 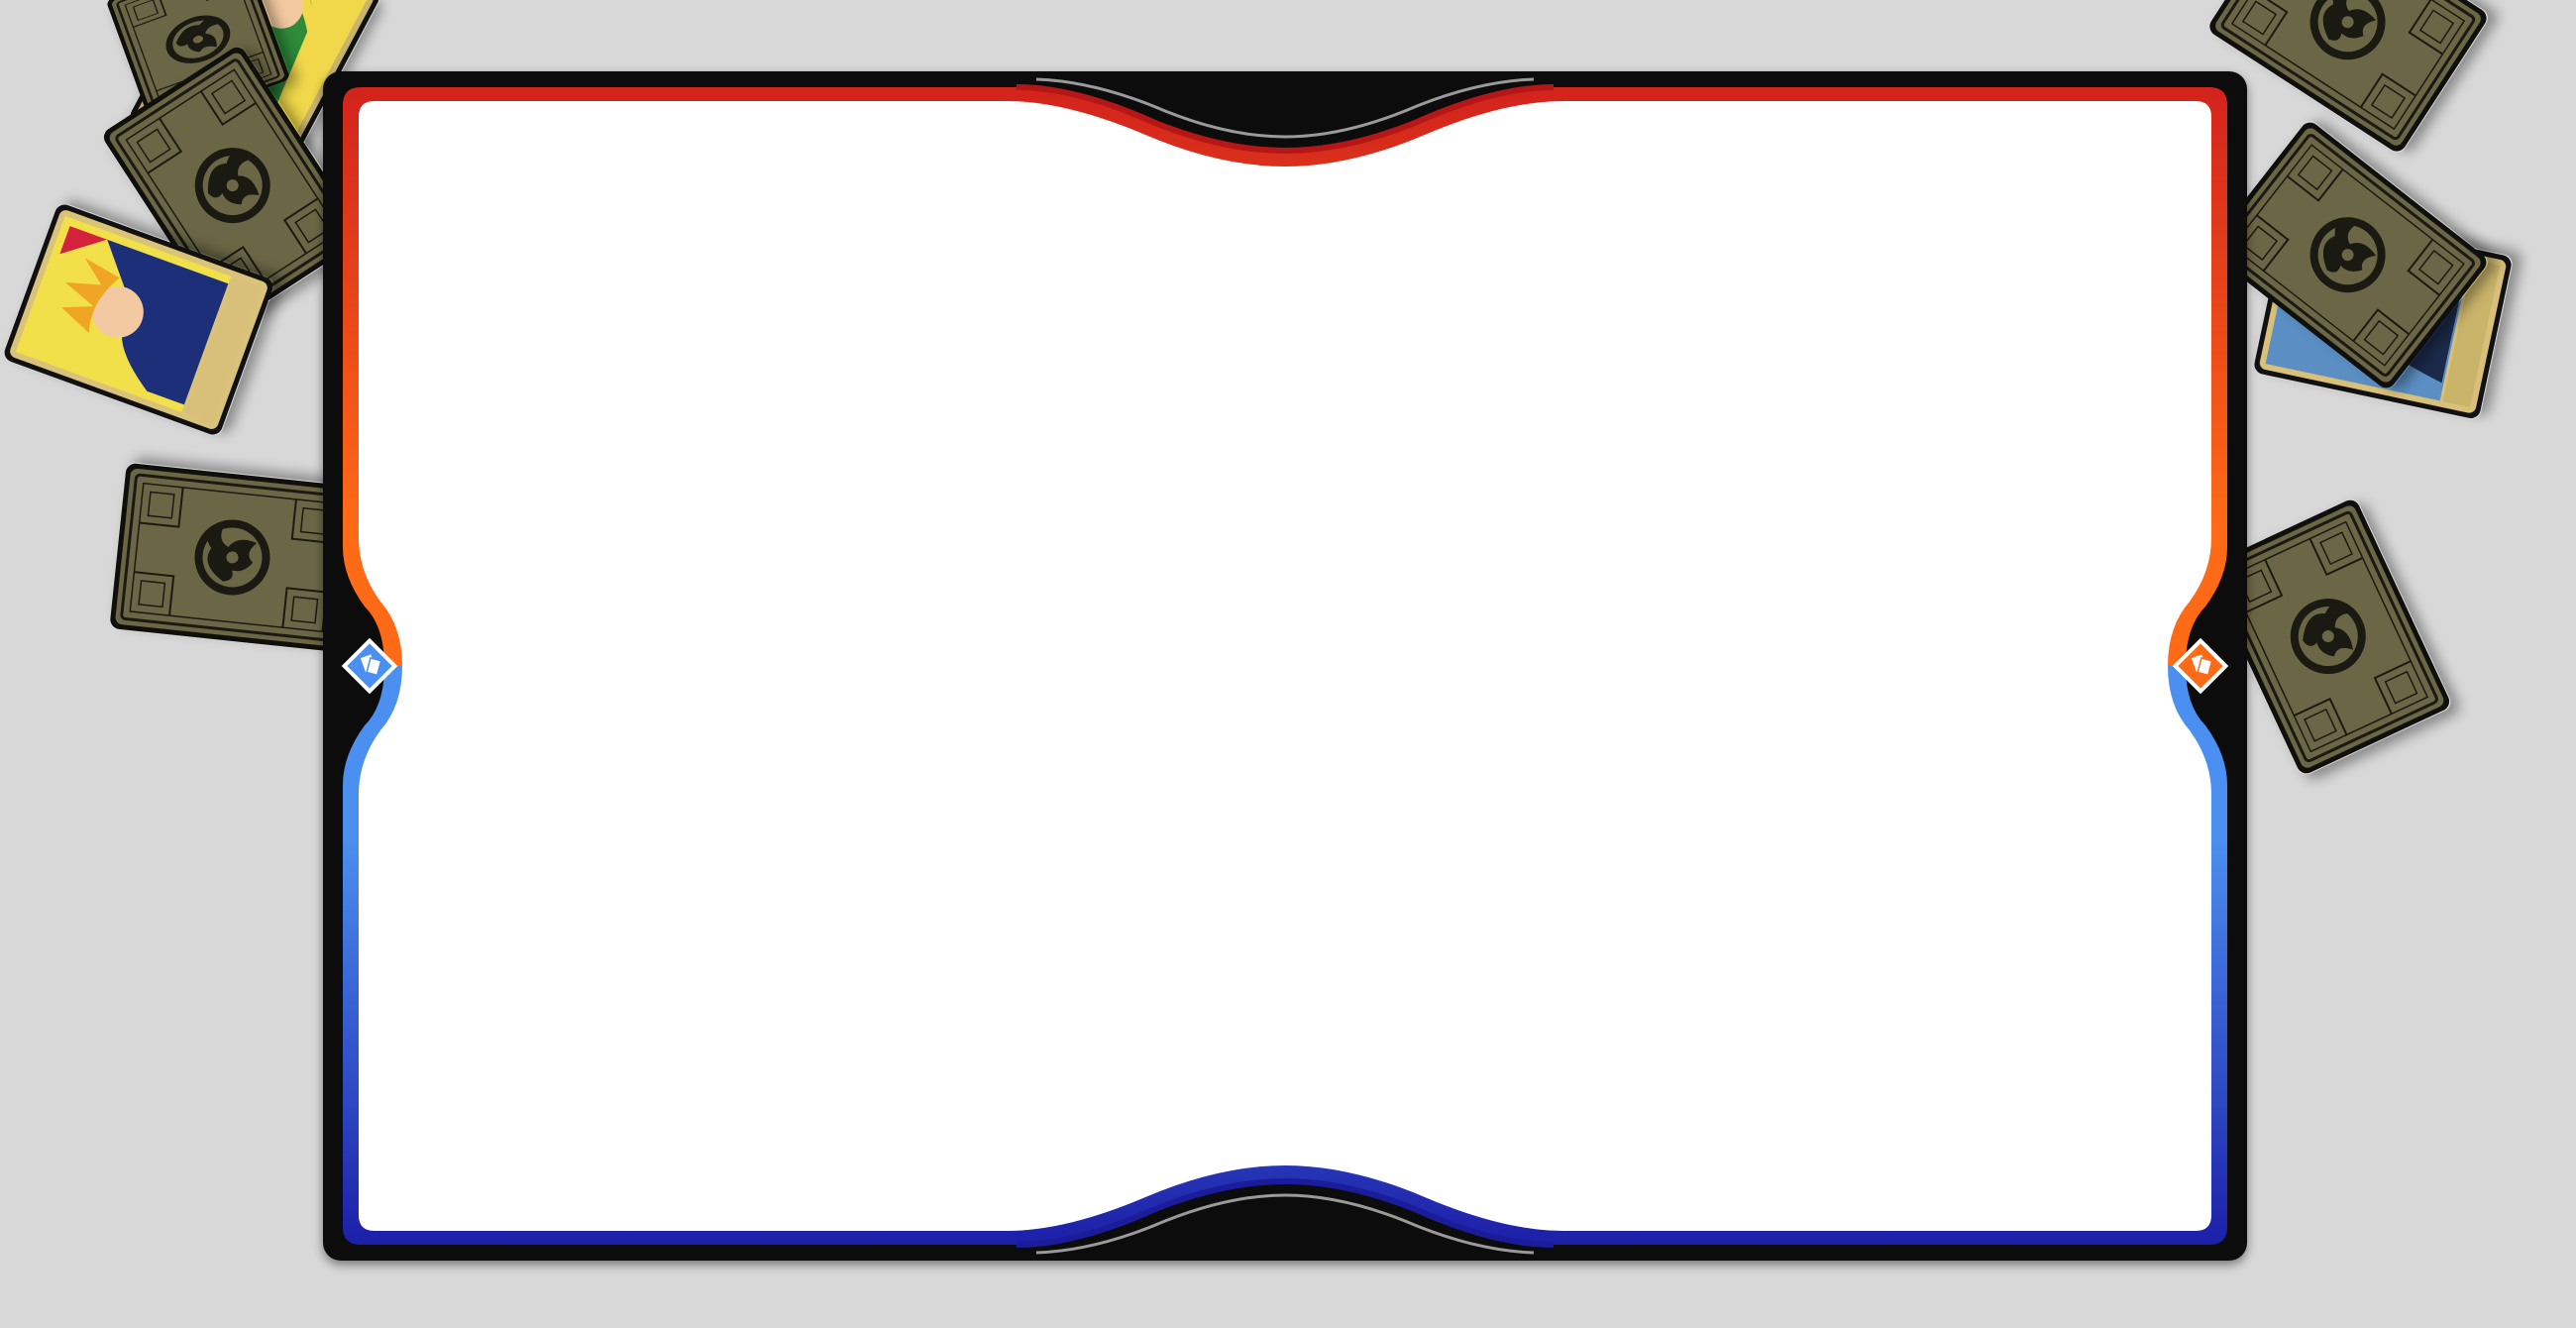 I want to click on blonde-fighter-art, so click(x=138, y=319).